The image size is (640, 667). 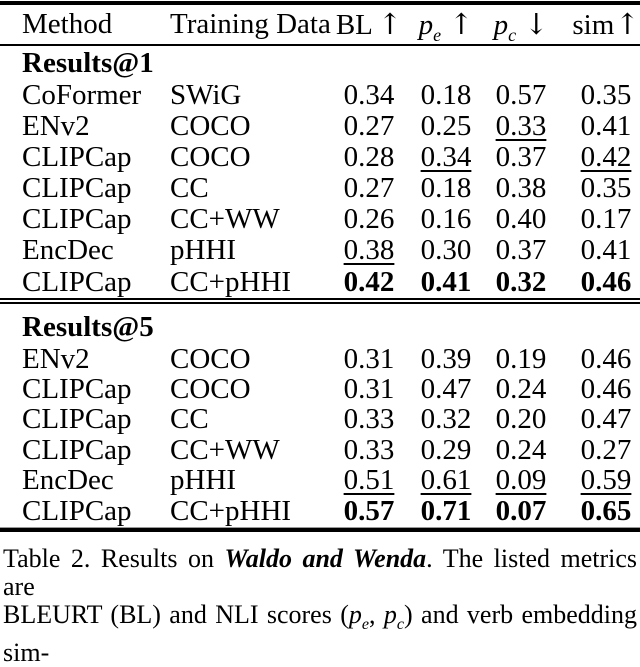 What do you see at coordinates (320, 529) in the screenshot?
I see `table-bottom-rule` at bounding box center [320, 529].